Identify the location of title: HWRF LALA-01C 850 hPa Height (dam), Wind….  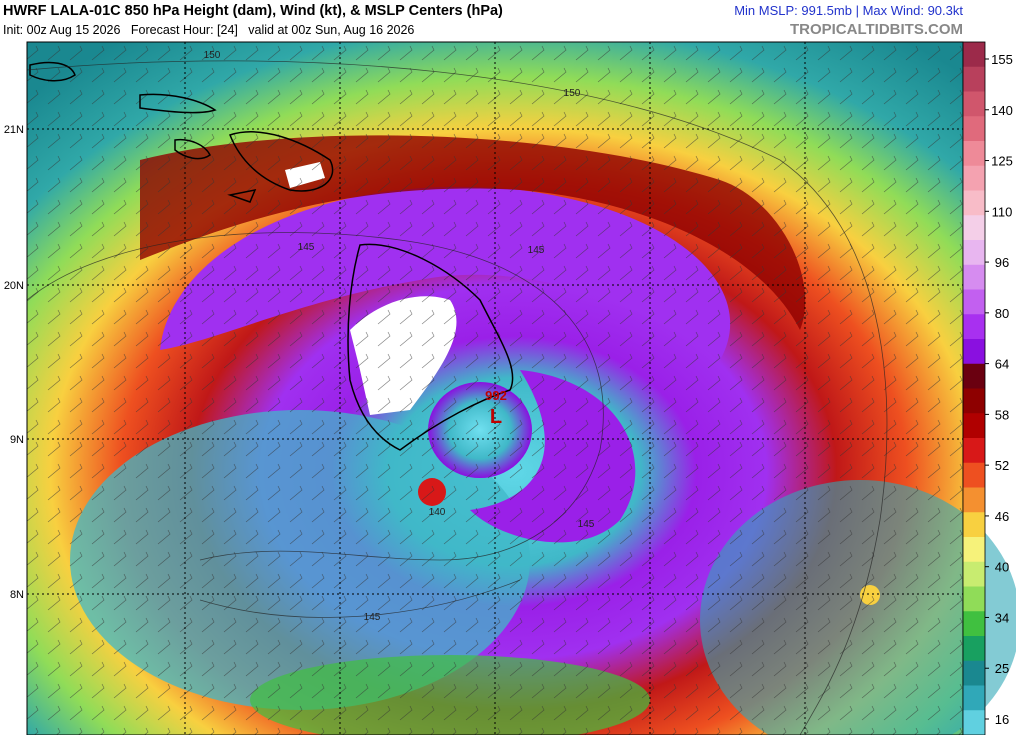
(253, 11).